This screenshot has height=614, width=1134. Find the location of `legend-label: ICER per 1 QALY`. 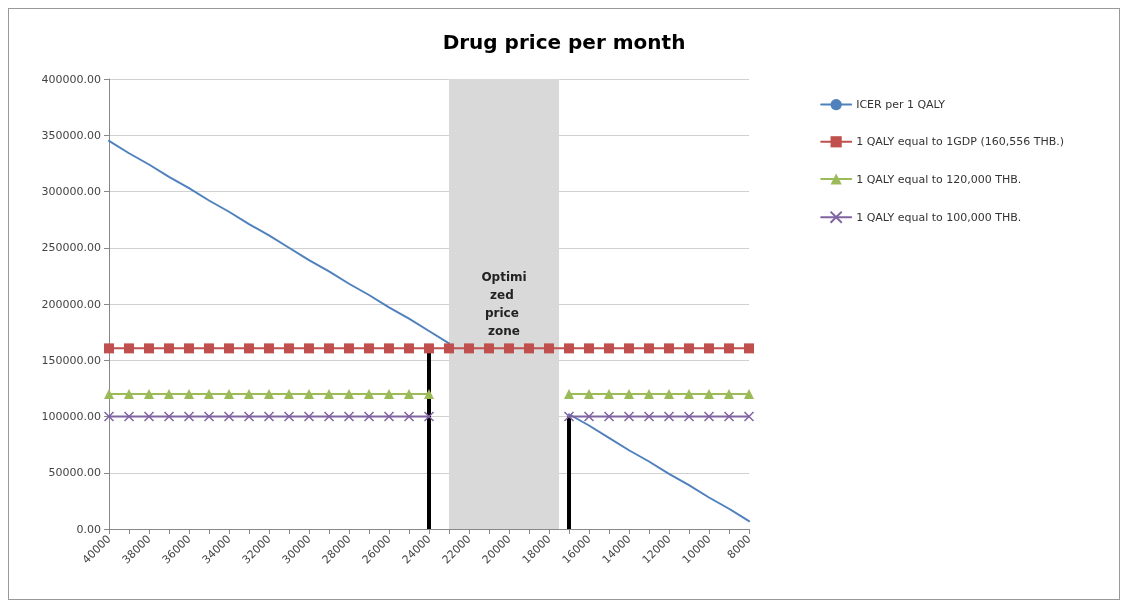

legend-label: ICER per 1 QALY is located at coordinates (901, 105).